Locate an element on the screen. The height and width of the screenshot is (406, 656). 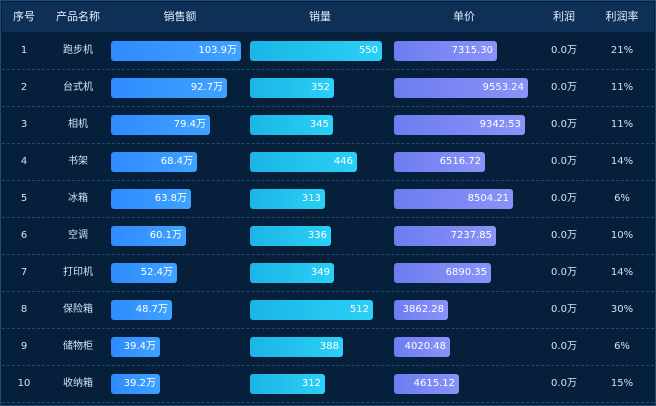
row-index: 4 is located at coordinates (24, 161).